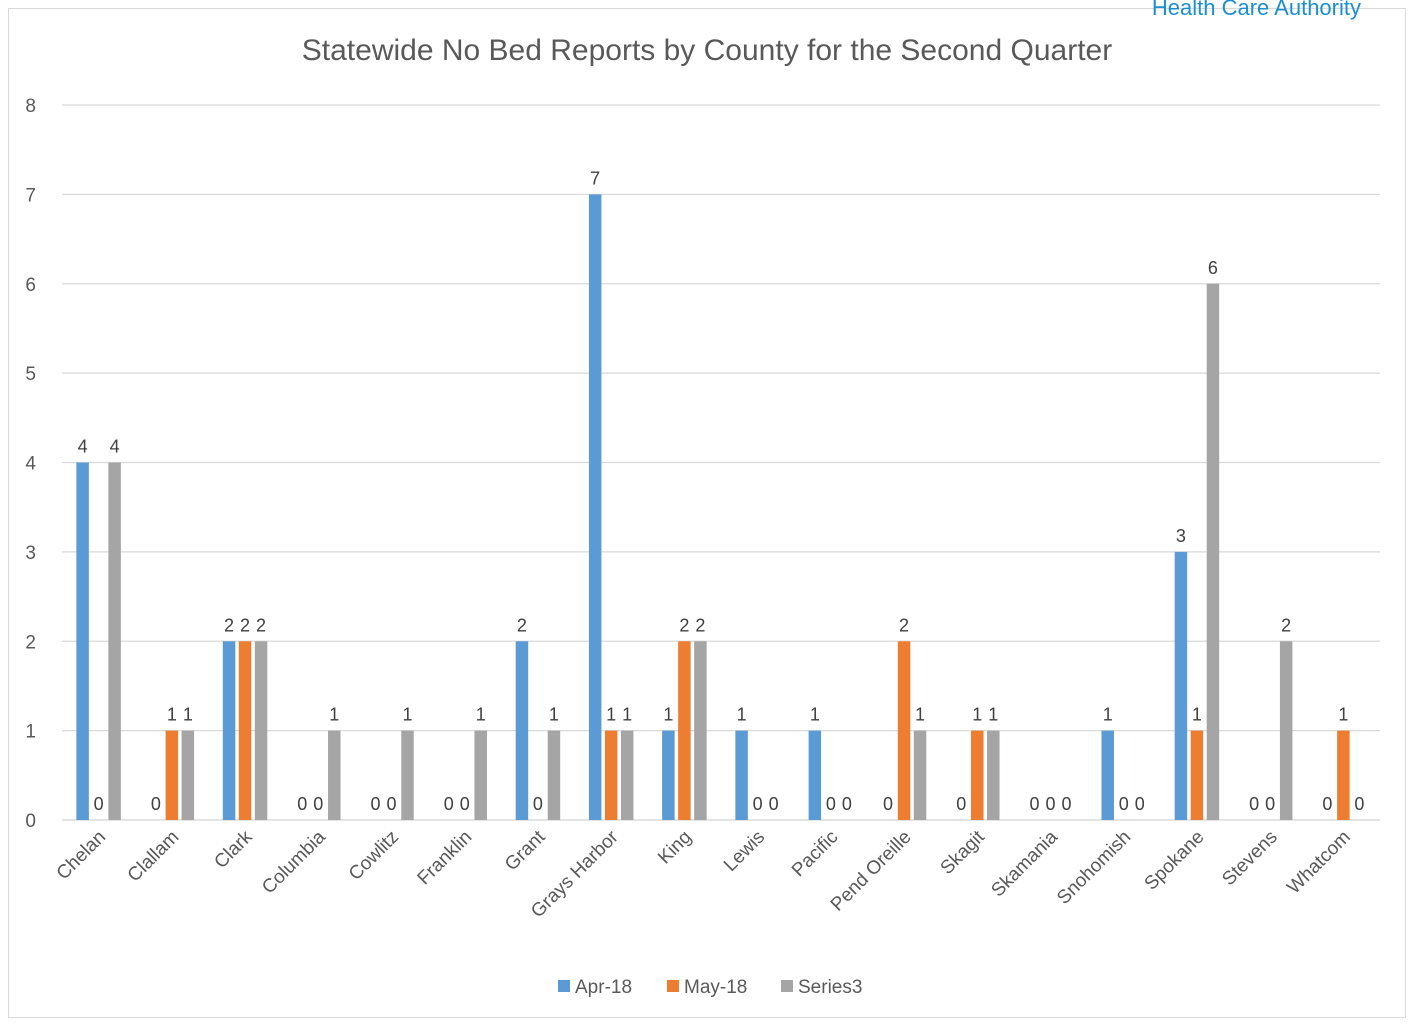 The image size is (1415, 1026). I want to click on y-tick-label: 8, so click(30, 106).